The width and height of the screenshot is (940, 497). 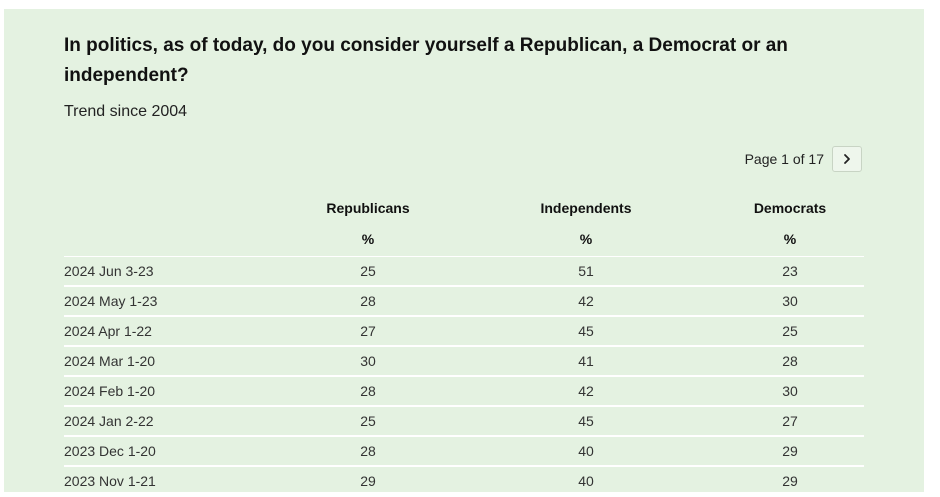 I want to click on table-header-row: Republicans Independents Democrats, so click(x=464, y=208).